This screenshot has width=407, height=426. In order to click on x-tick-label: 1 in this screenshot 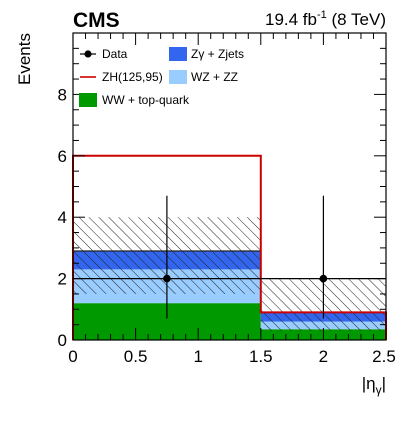, I will do `click(197, 356)`.